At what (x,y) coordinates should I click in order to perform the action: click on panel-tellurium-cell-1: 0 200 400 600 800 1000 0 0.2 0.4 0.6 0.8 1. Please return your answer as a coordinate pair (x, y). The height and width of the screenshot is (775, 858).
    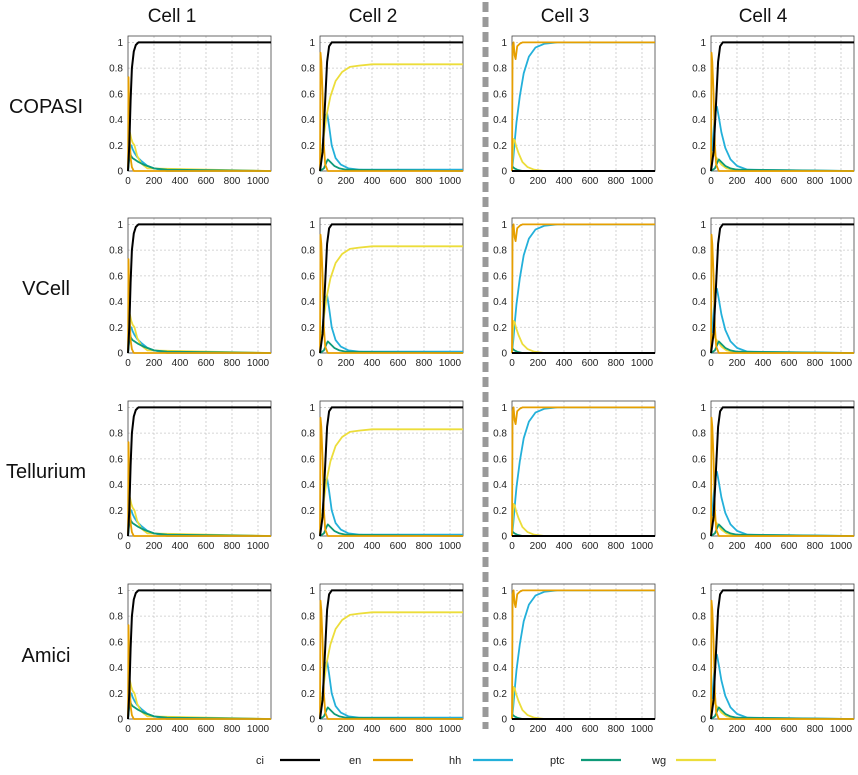
    Looking at the image, I should click on (190, 476).